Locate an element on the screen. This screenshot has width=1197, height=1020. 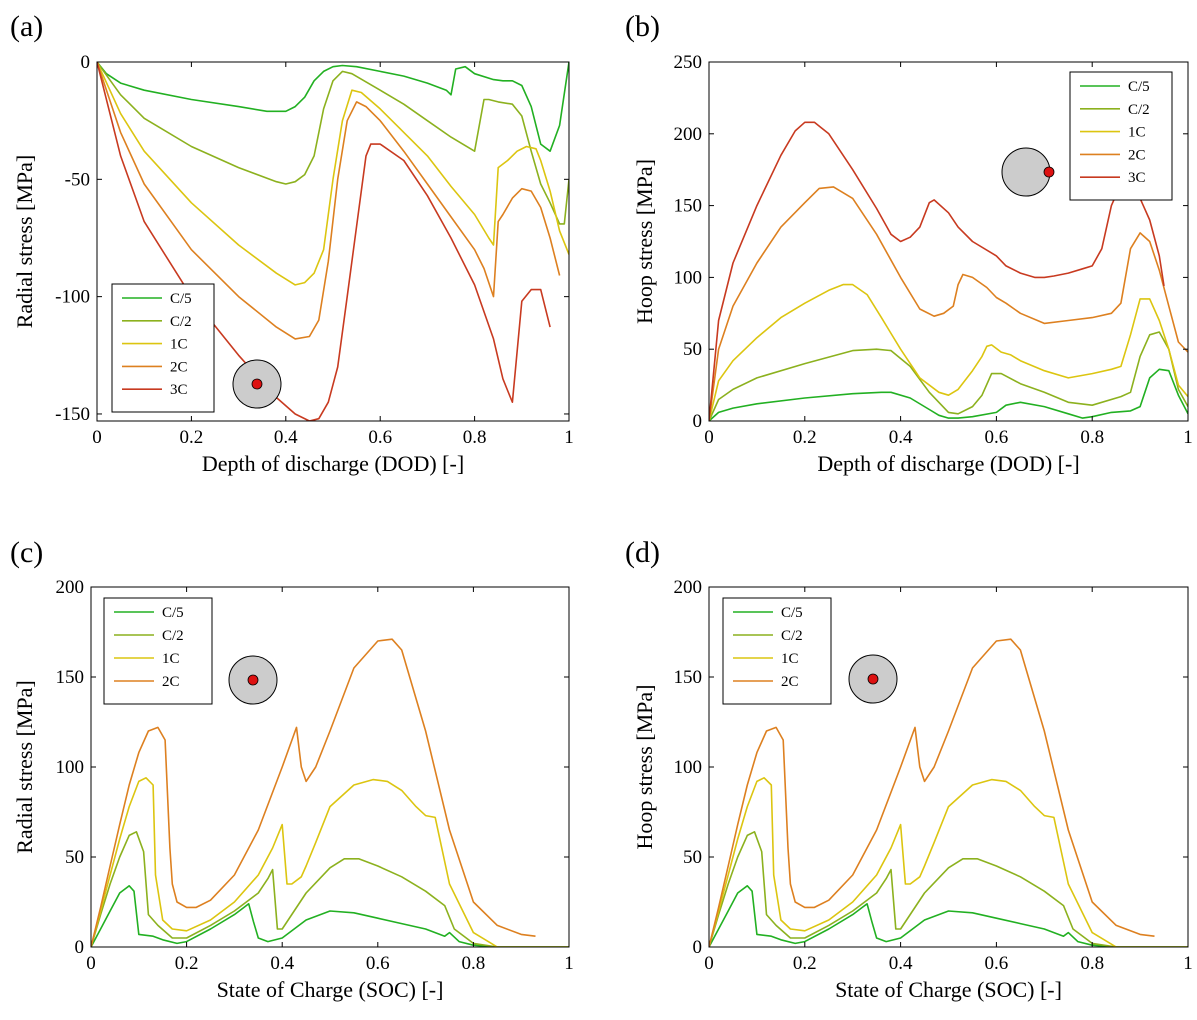
panel-label: (b) is located at coordinates (642, 26).